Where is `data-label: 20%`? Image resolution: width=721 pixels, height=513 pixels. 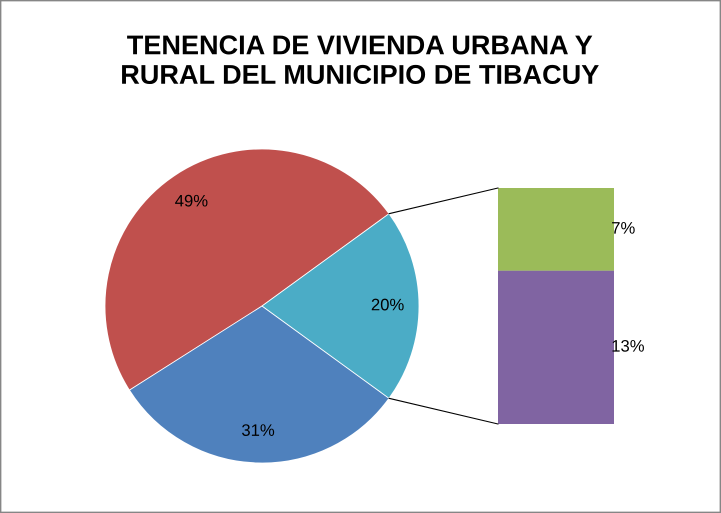
data-label: 20% is located at coordinates (388, 304).